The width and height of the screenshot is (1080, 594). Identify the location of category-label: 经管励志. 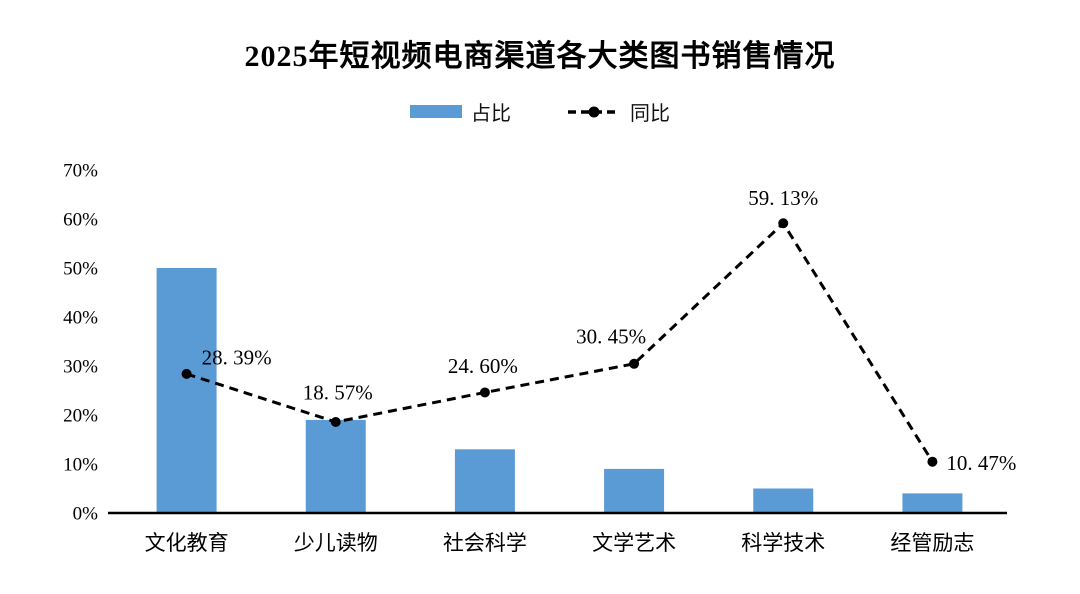
(932, 543).